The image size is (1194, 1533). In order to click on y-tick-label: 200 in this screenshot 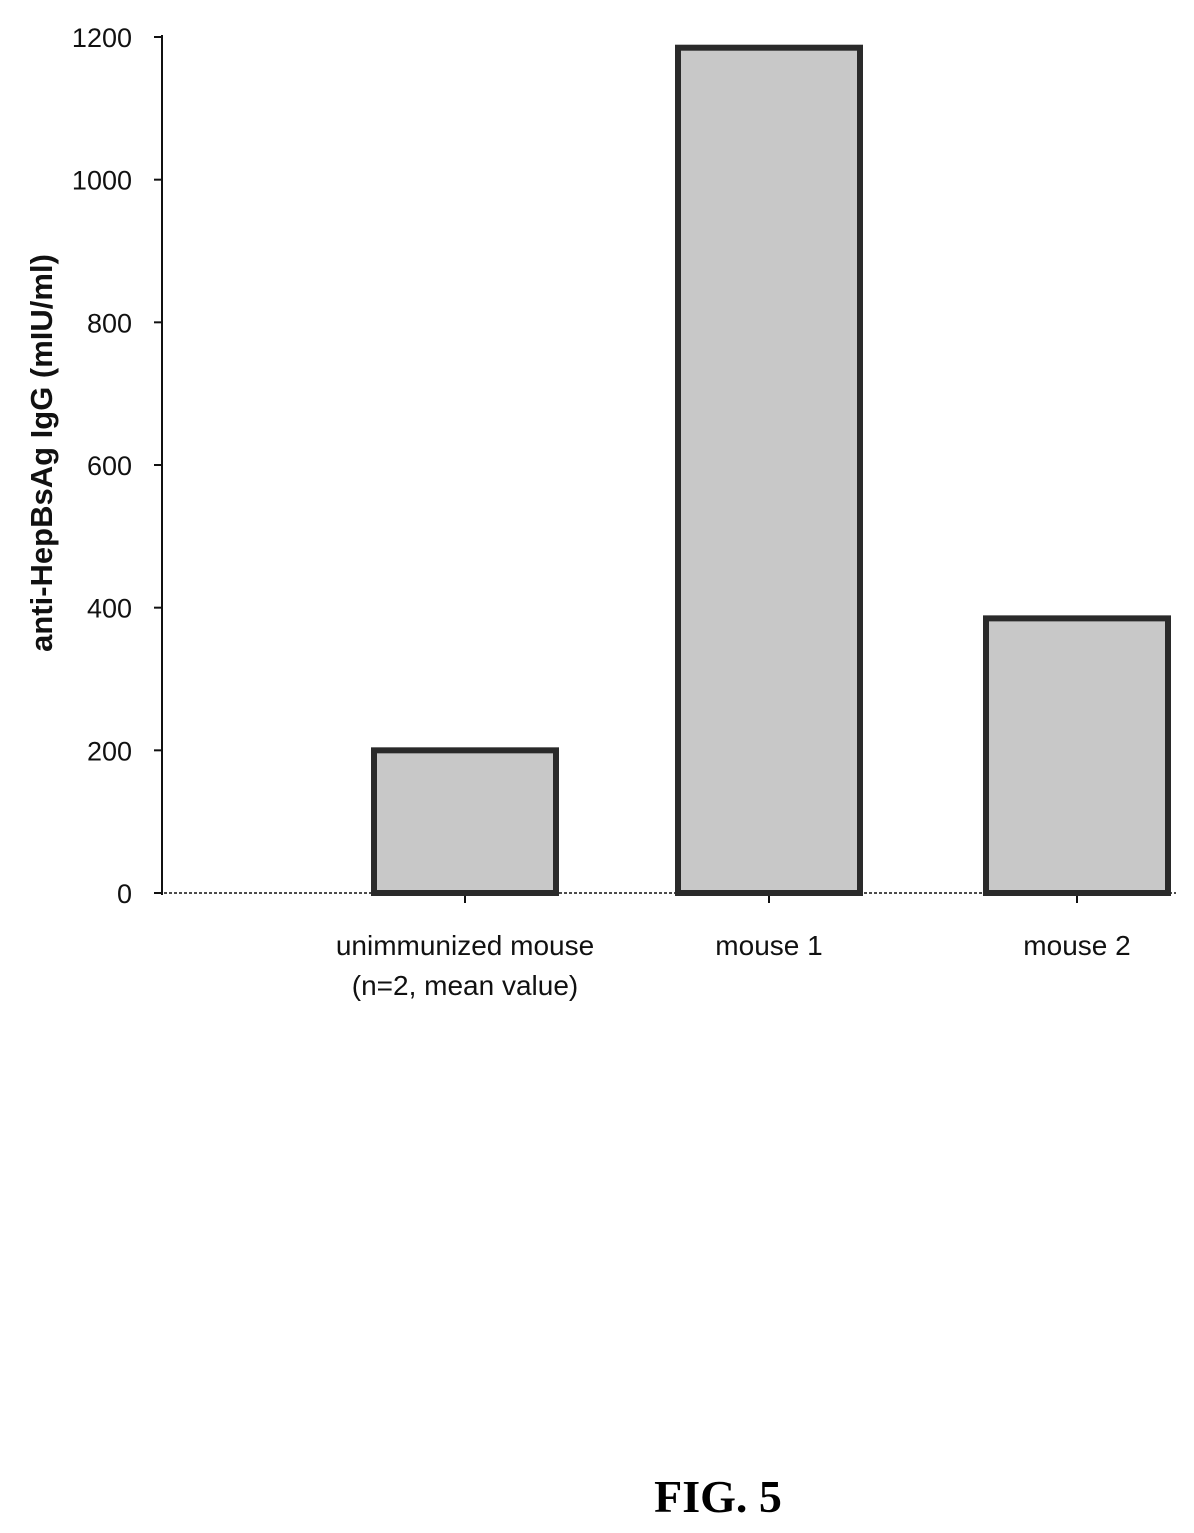, I will do `click(109, 751)`.